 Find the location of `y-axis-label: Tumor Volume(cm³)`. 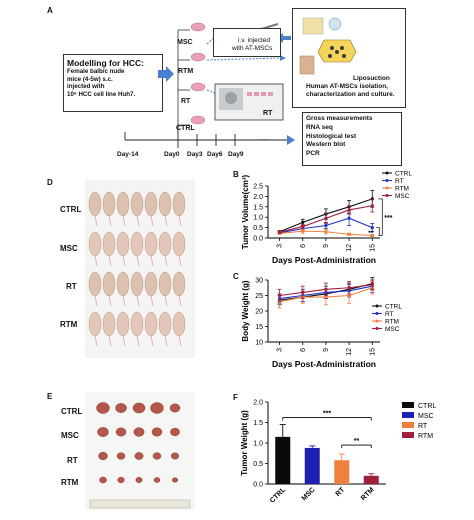

y-axis-label: Tumor Volume(cm³) is located at coordinates (245, 211).